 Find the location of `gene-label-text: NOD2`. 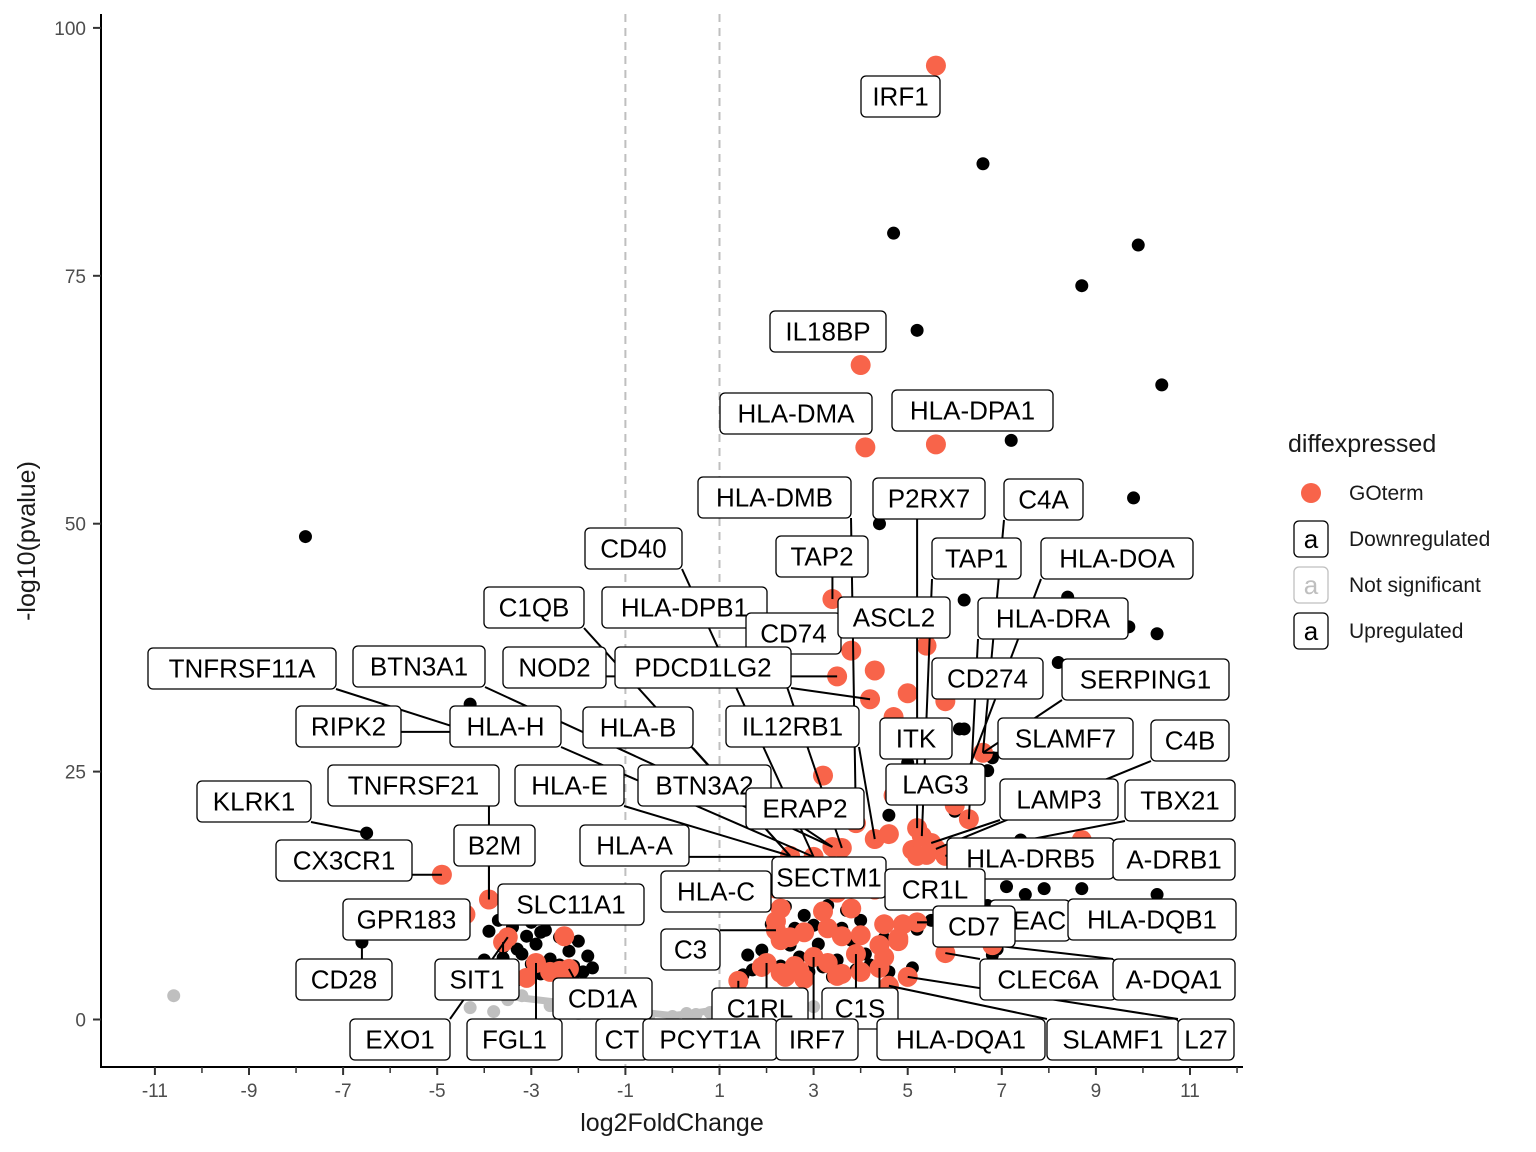

gene-label-text: NOD2 is located at coordinates (554, 668).